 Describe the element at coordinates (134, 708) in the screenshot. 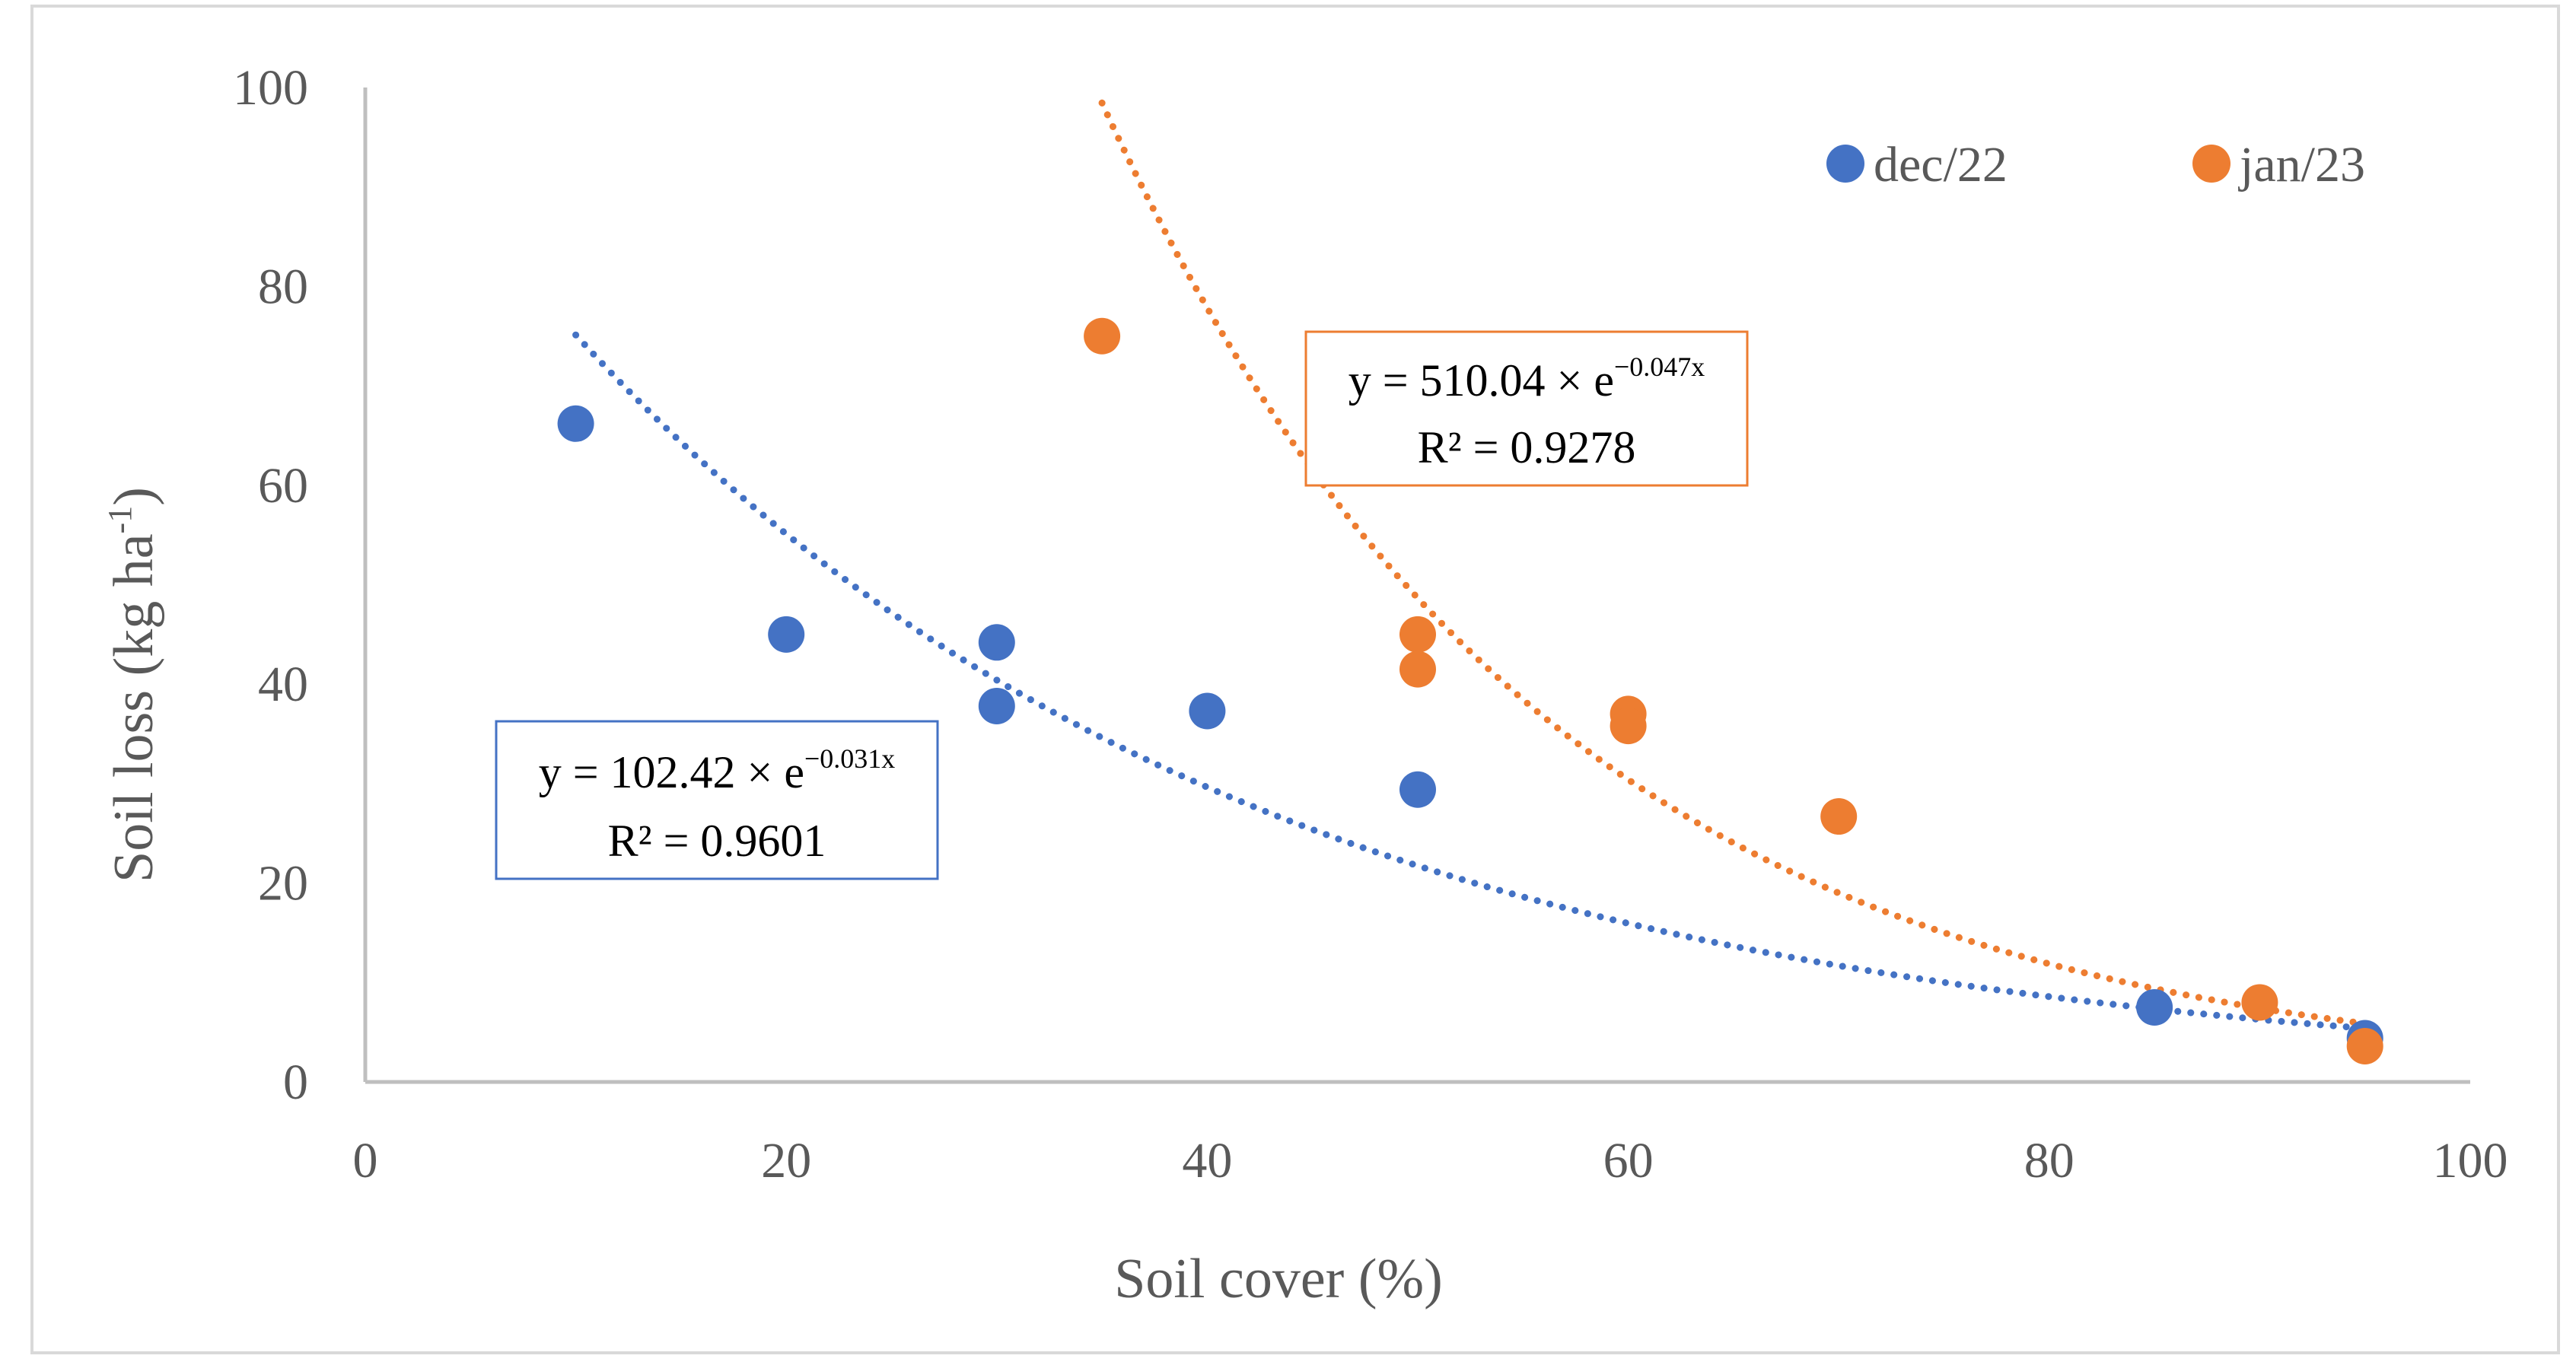

I see `y-axis-title-main: Soil loss (kg ha` at that location.